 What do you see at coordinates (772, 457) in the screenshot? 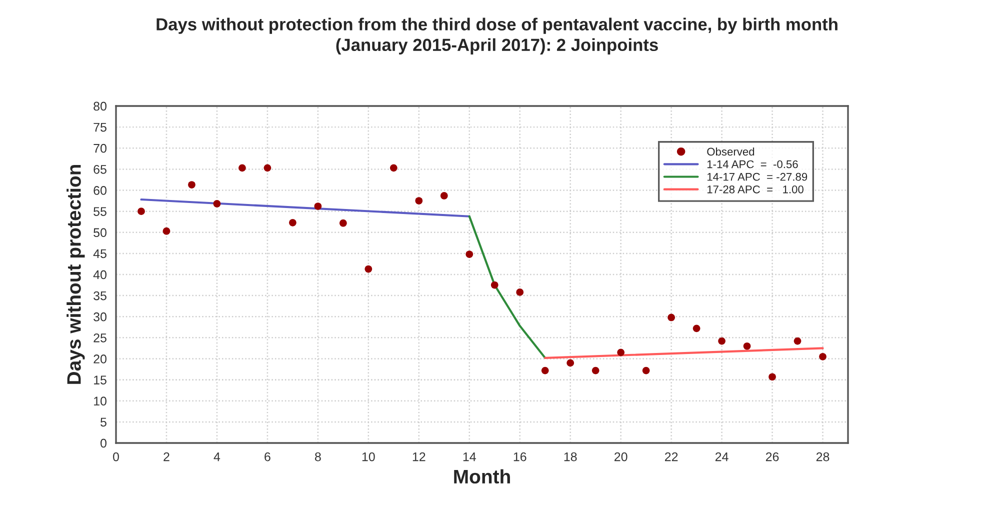
I see `x-tick-label: 26` at bounding box center [772, 457].